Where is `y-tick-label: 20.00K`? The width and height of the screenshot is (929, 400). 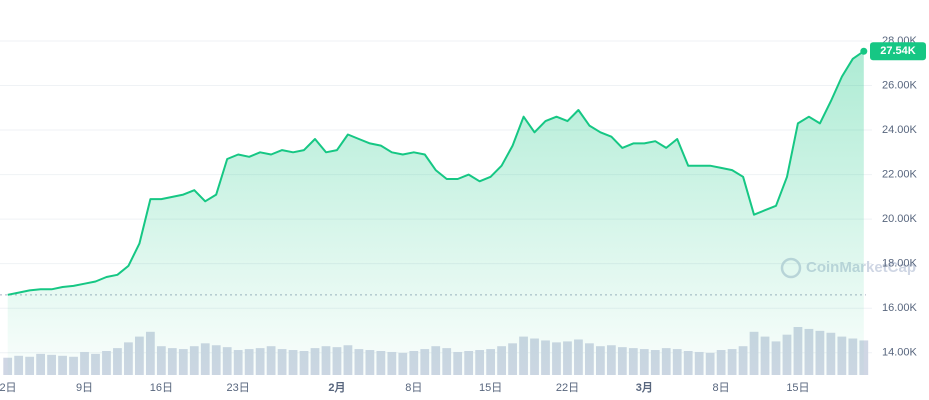 y-tick-label: 20.00K is located at coordinates (900, 219).